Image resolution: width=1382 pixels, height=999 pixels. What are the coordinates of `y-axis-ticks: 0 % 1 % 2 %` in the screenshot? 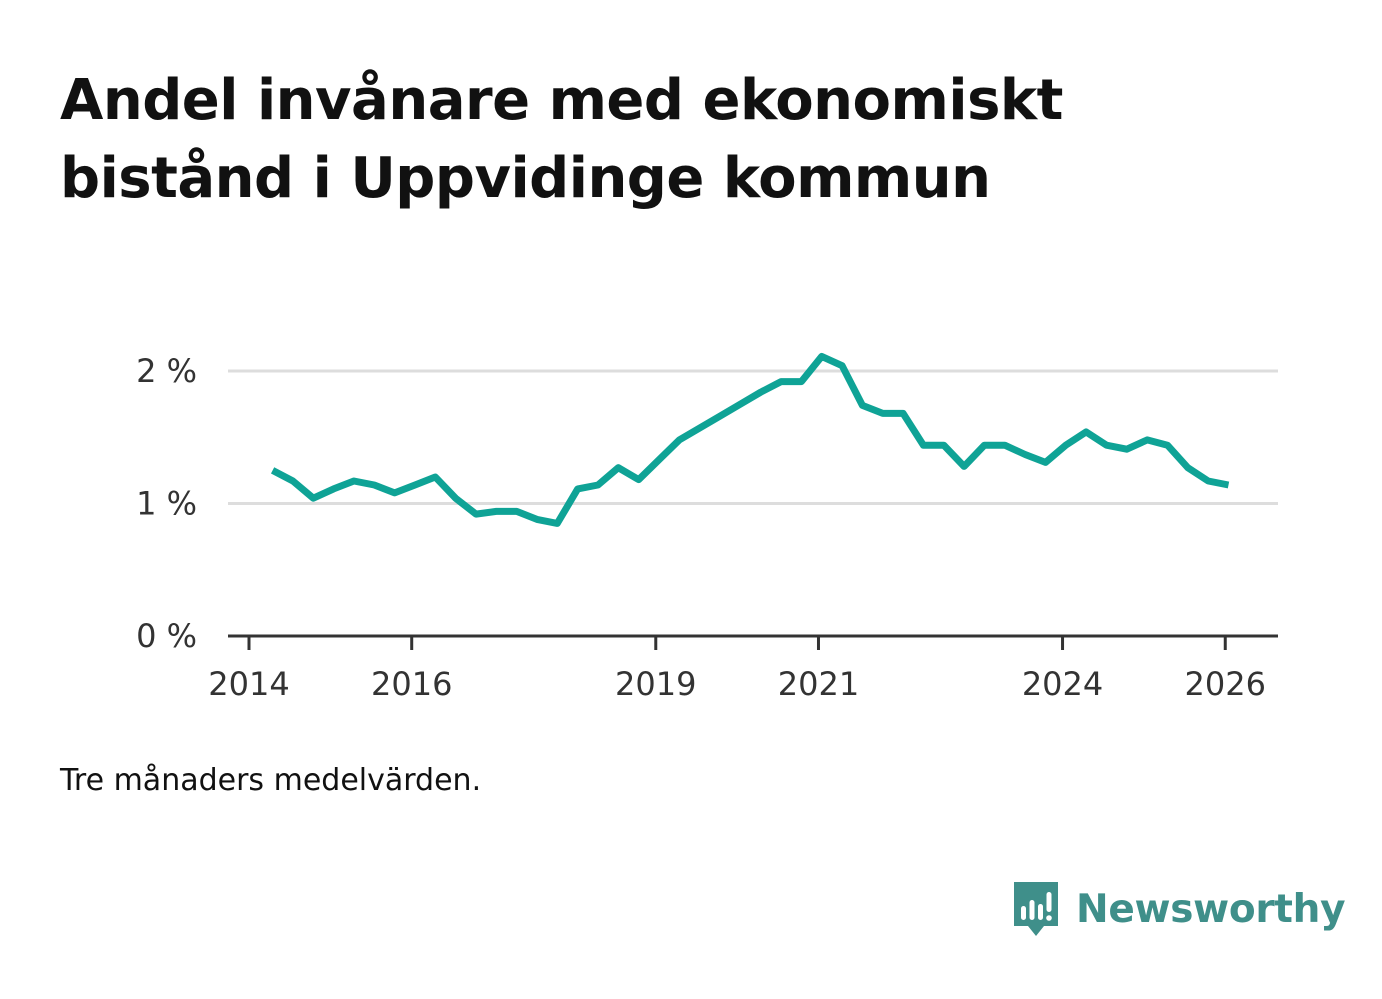 It's located at (166, 503).